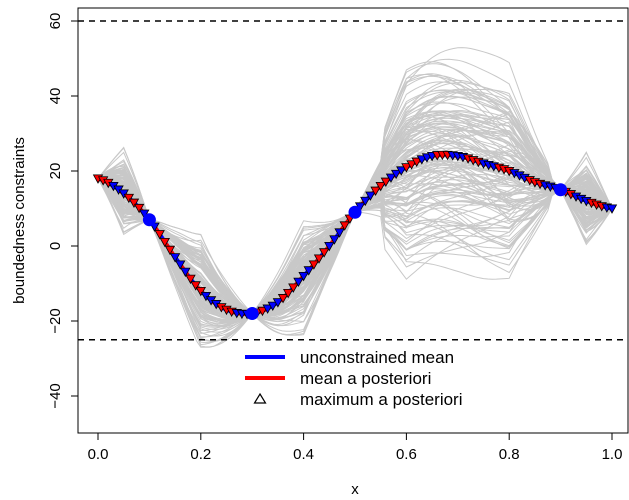  I want to click on y-tick-label: 40, so click(55, 96).